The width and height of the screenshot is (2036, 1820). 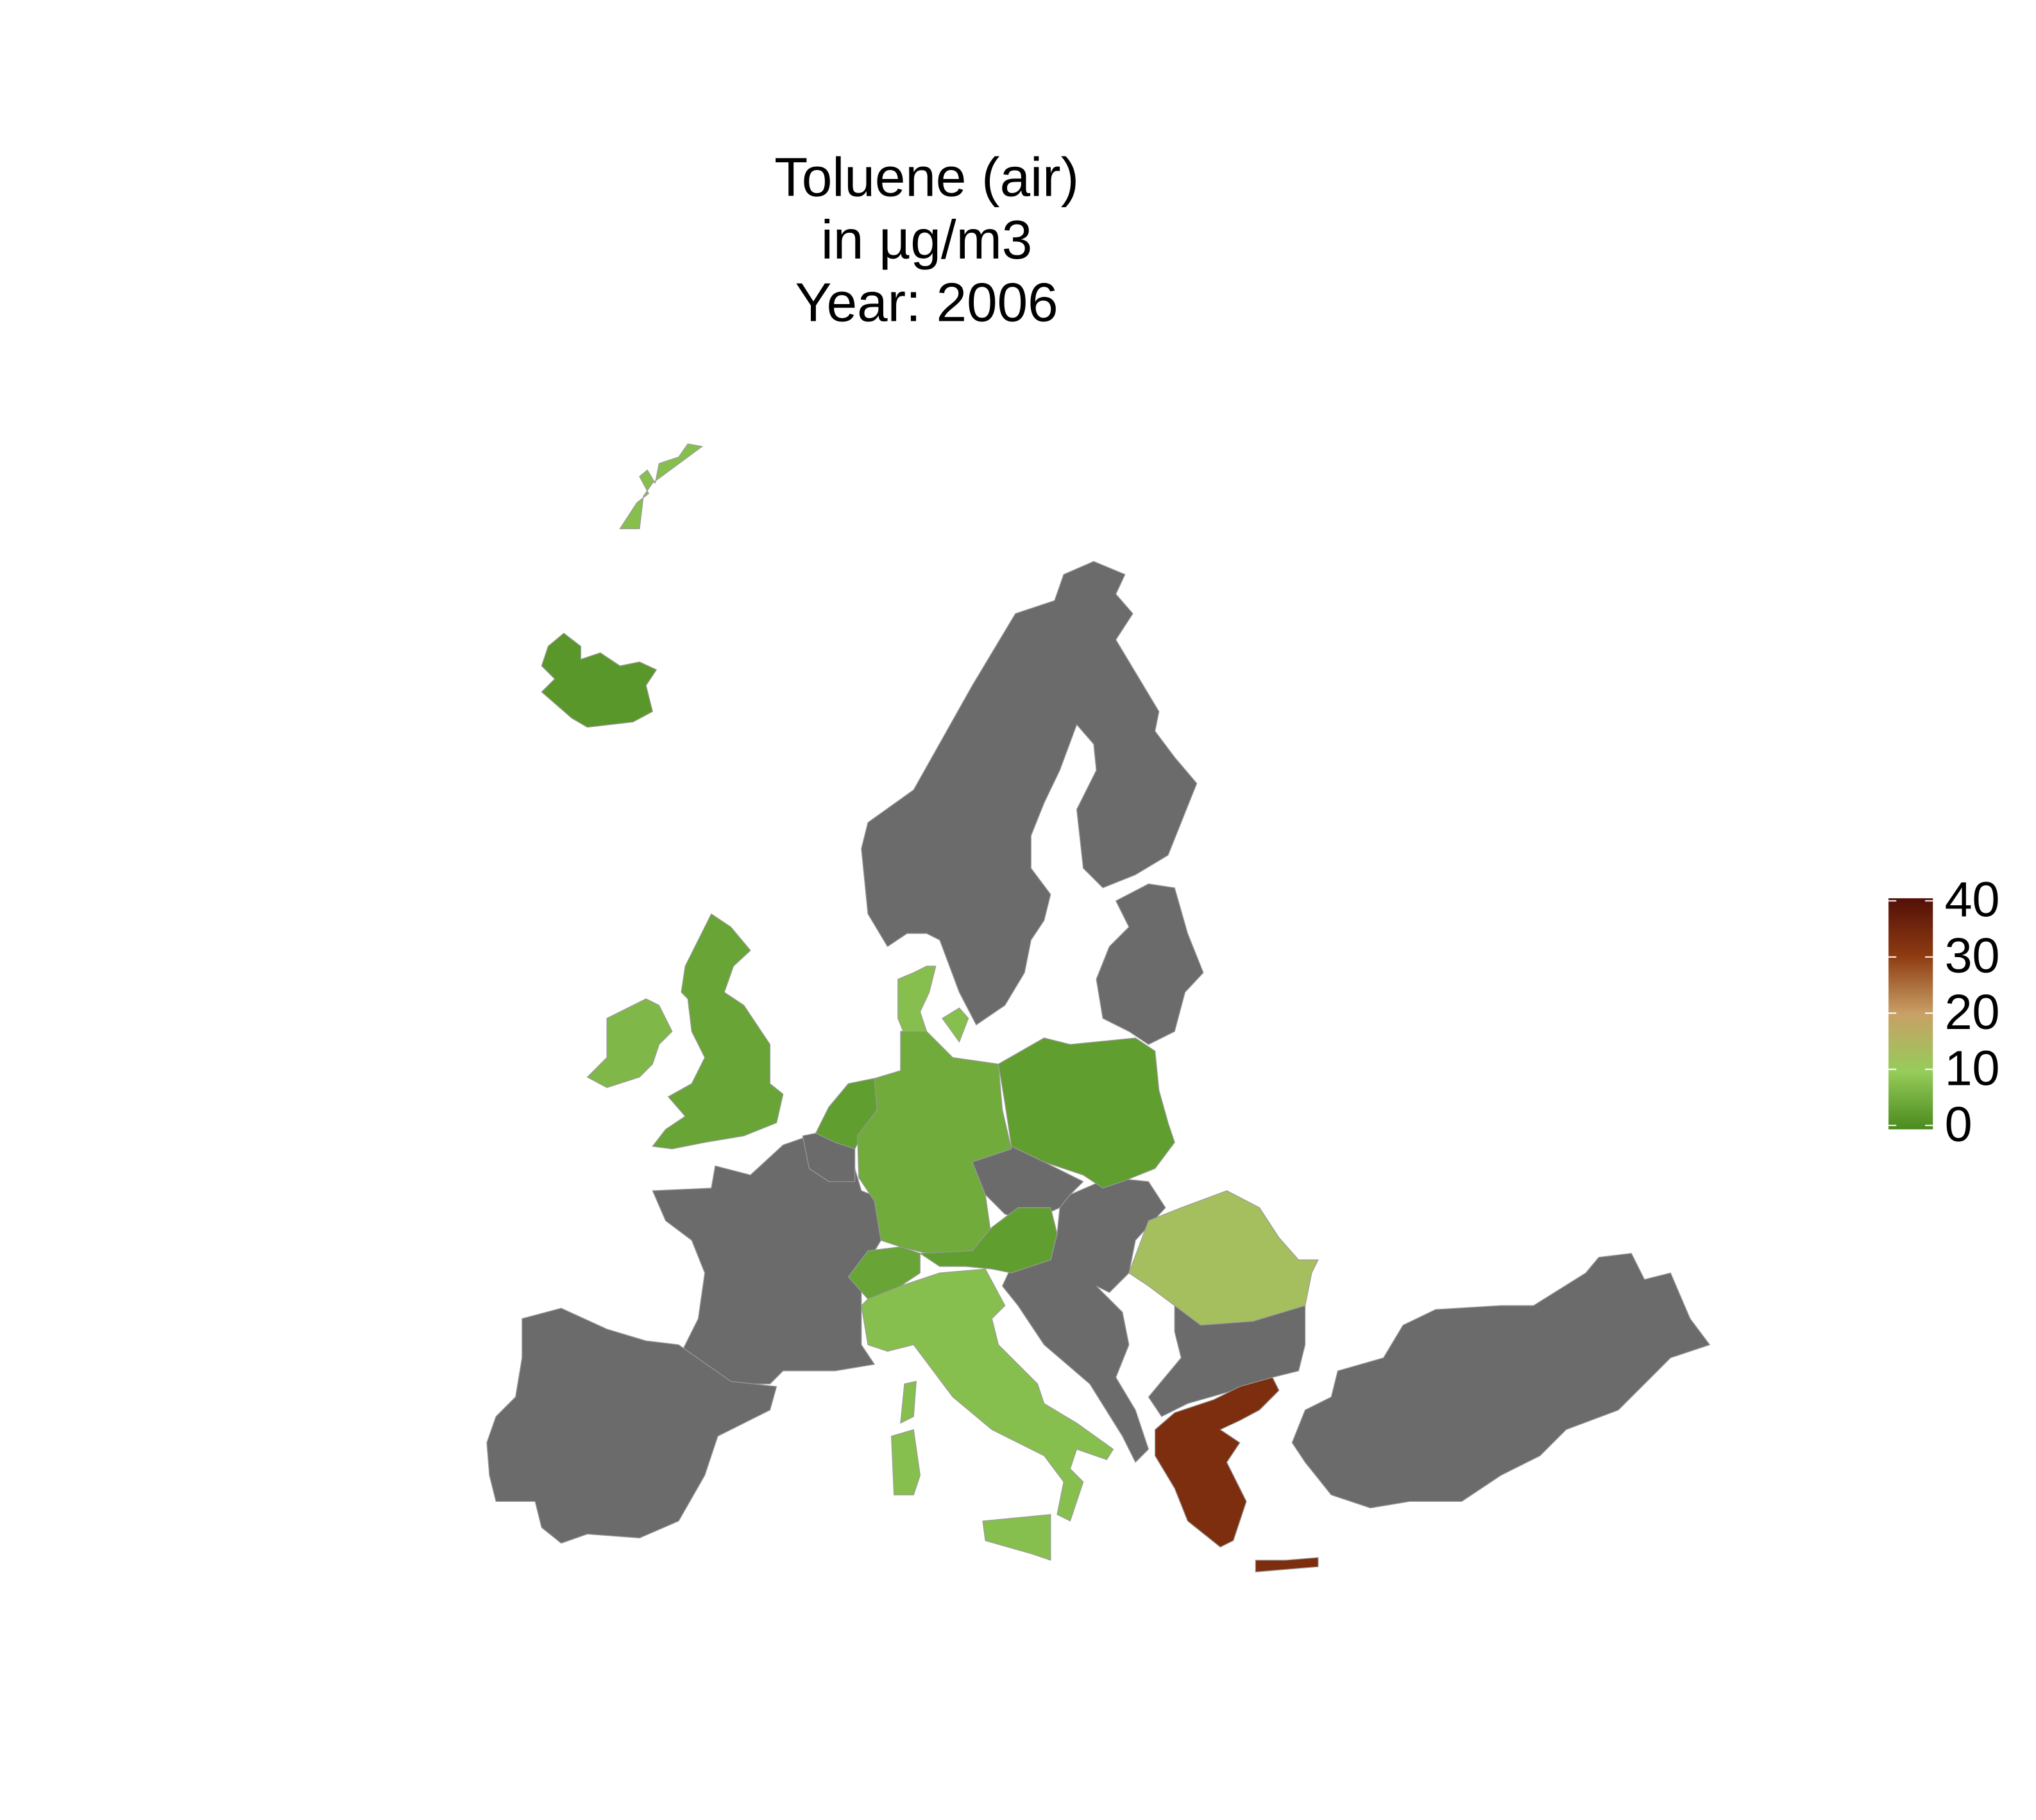 What do you see at coordinates (1972, 1068) in the screenshot?
I see `colorbar-tick-label: 10` at bounding box center [1972, 1068].